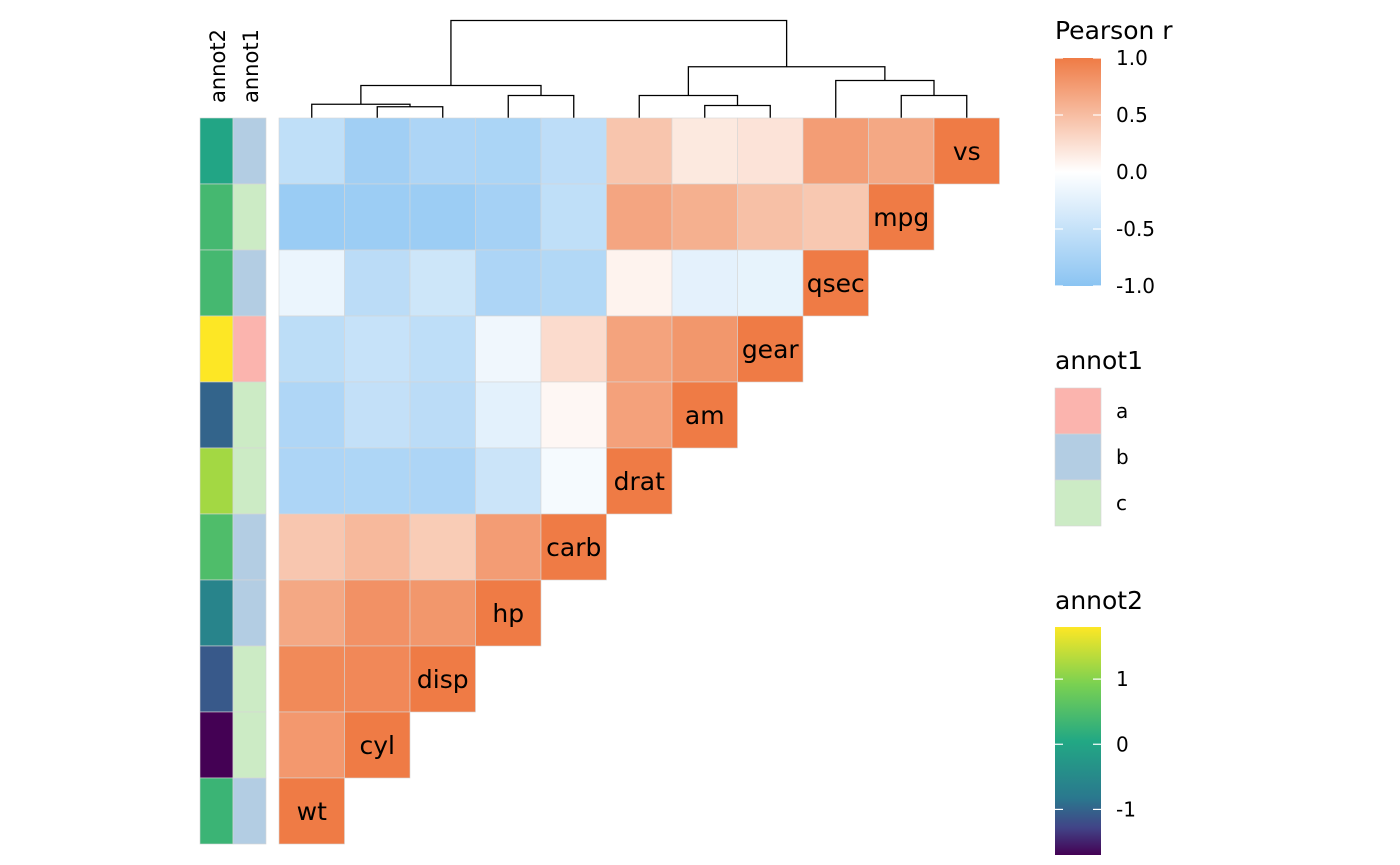 Image resolution: width=1400 pixels, height=865 pixels. What do you see at coordinates (1114, 30) in the screenshot?
I see `pearson-legend-title: Pearson r` at bounding box center [1114, 30].